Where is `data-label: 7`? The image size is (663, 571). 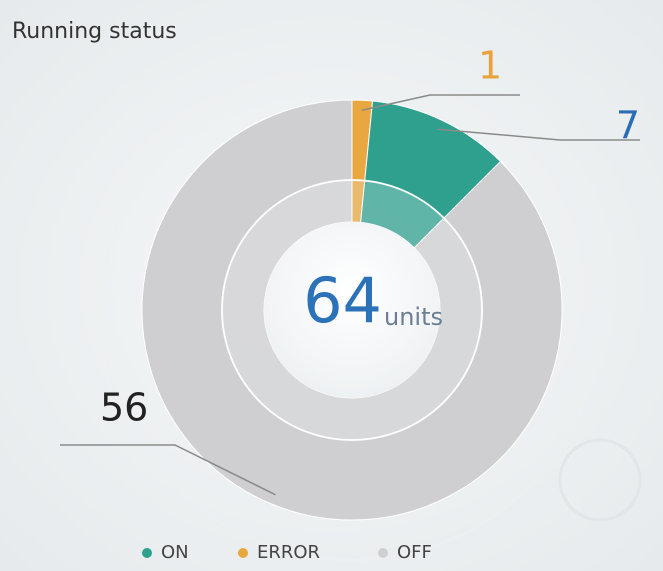
data-label: 7 is located at coordinates (628, 126).